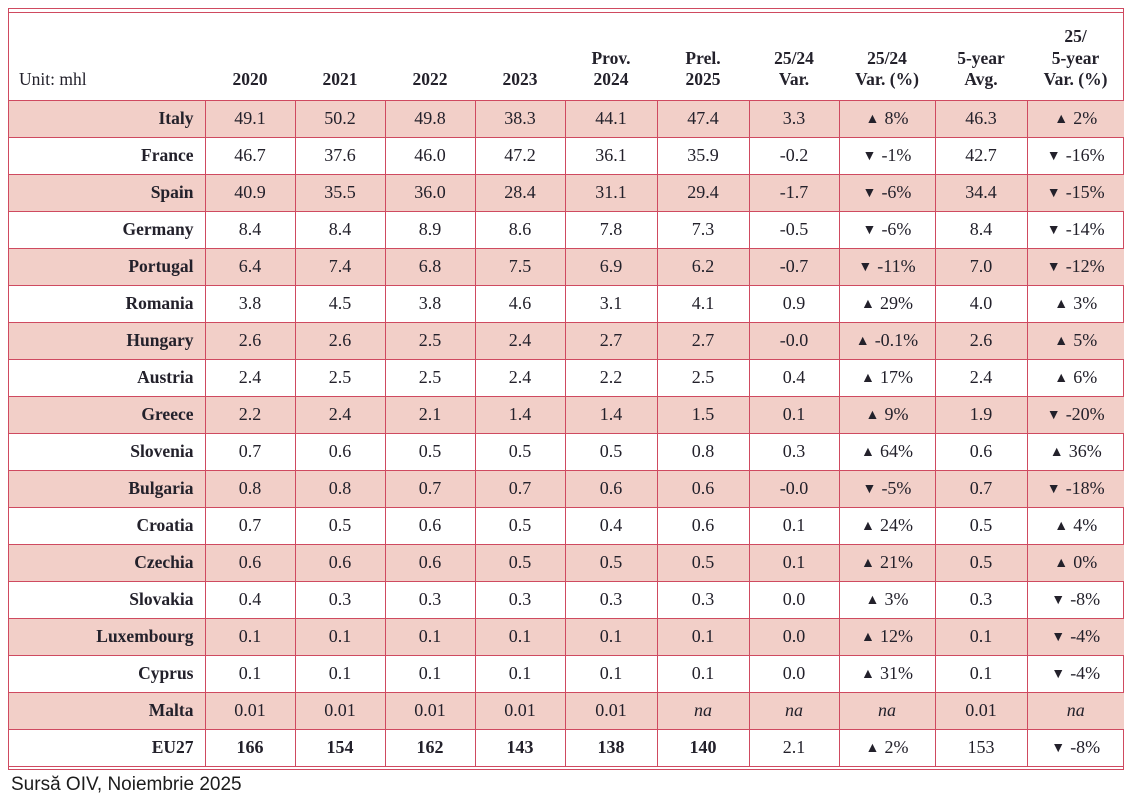 The height and width of the screenshot is (809, 1133). I want to click on value-cell: ▲ 9%, so click(887, 414).